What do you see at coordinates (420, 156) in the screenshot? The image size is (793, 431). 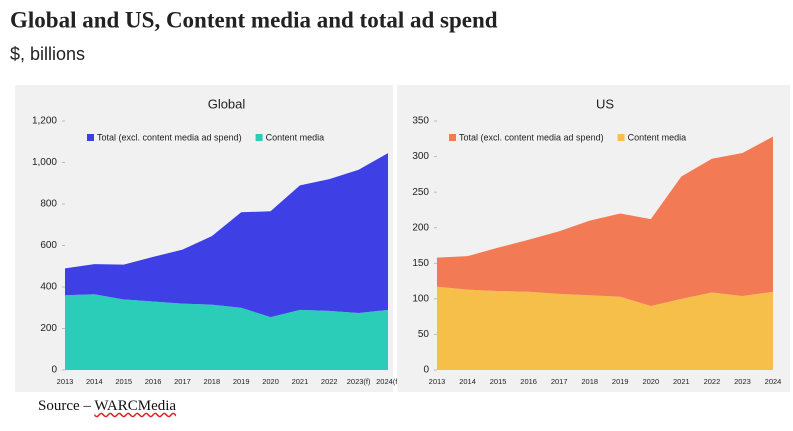 I see `y-tick-label: 300` at bounding box center [420, 156].